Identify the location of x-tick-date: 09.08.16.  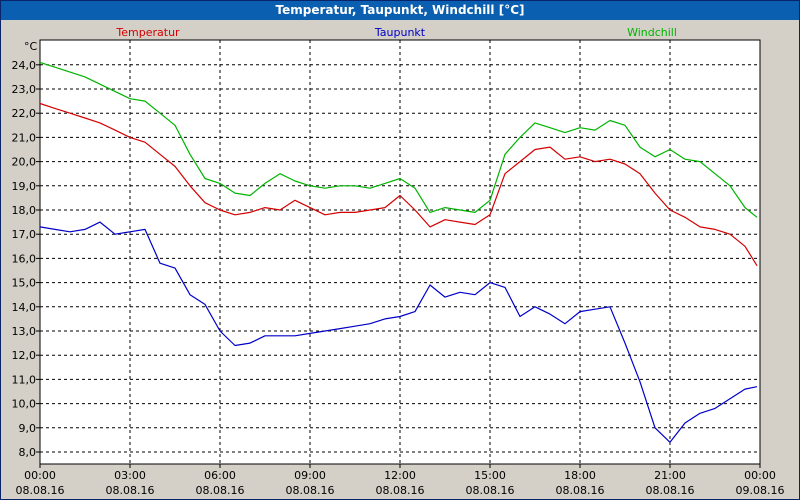
(760, 490).